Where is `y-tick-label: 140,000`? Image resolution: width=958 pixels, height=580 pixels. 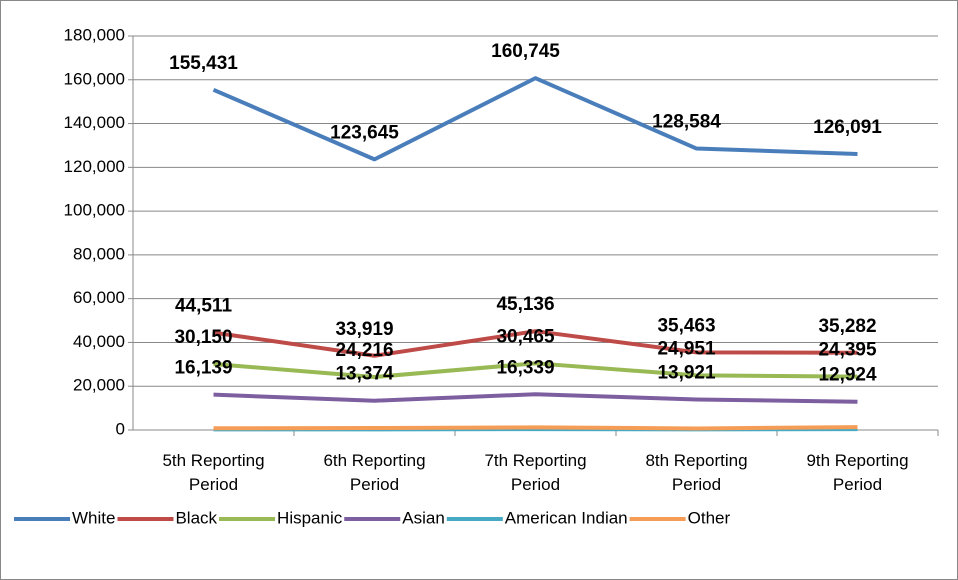
y-tick-label: 140,000 is located at coordinates (94, 122).